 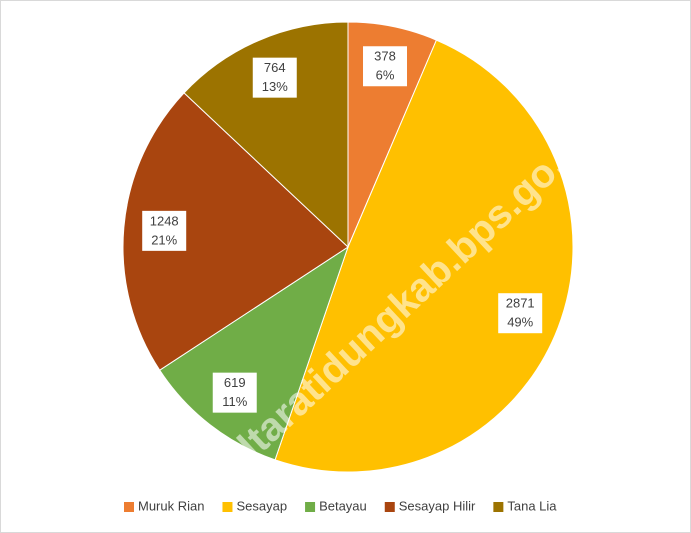 I want to click on legend-label: Sesayap Hilir, so click(x=437, y=505).